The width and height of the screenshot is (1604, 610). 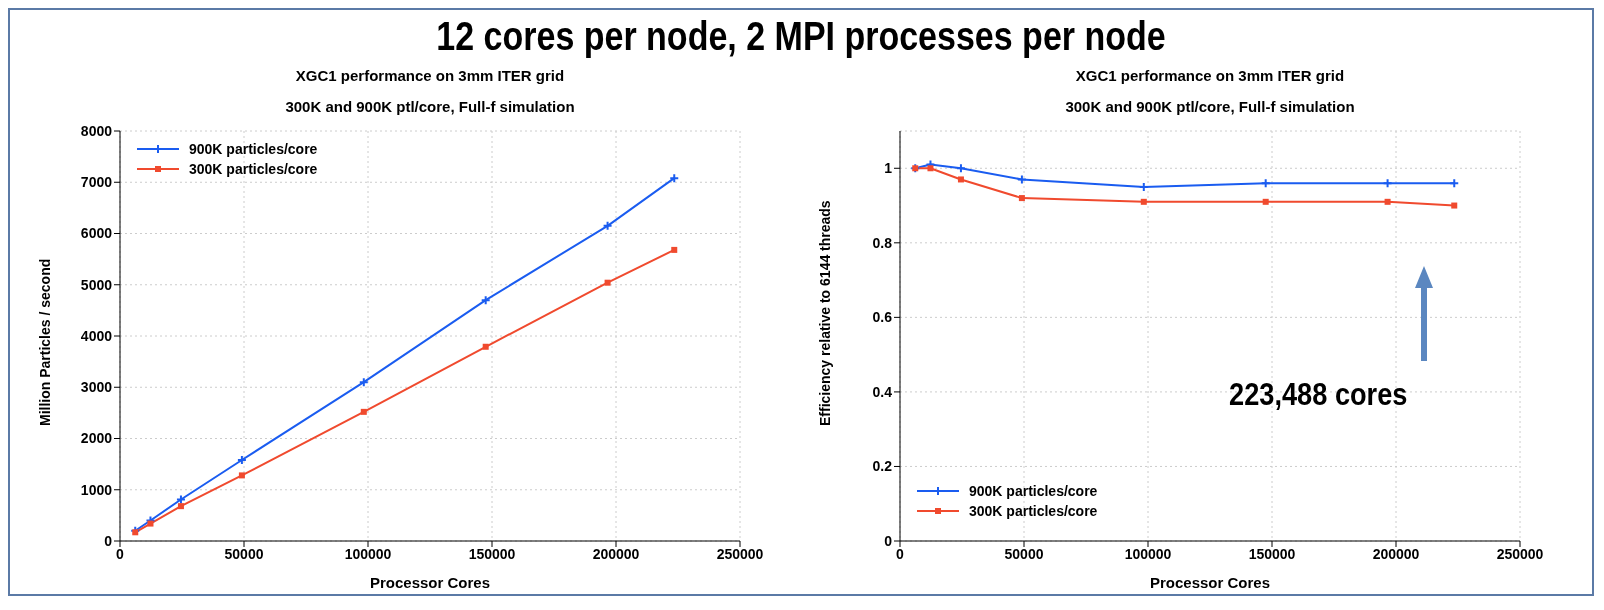 I want to click on y-axis-title: Efficiency relative to 6144 threads, so click(x=824, y=313).